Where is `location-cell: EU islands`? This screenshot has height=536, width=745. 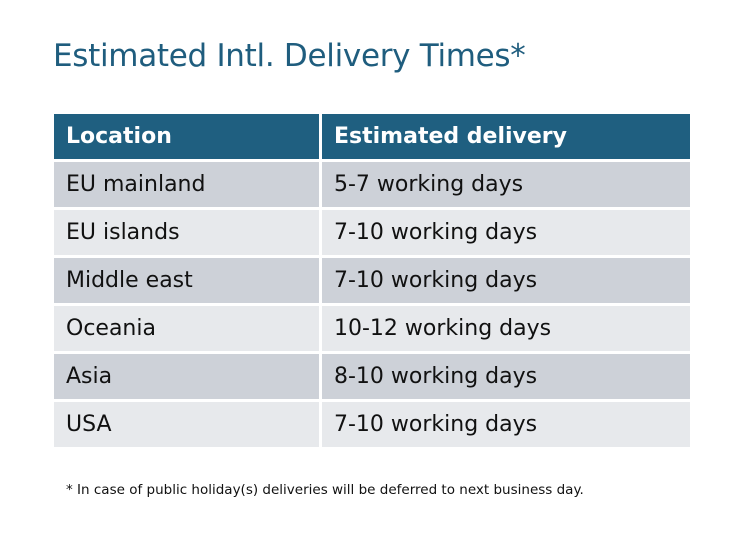 location-cell: EU islands is located at coordinates (186, 232).